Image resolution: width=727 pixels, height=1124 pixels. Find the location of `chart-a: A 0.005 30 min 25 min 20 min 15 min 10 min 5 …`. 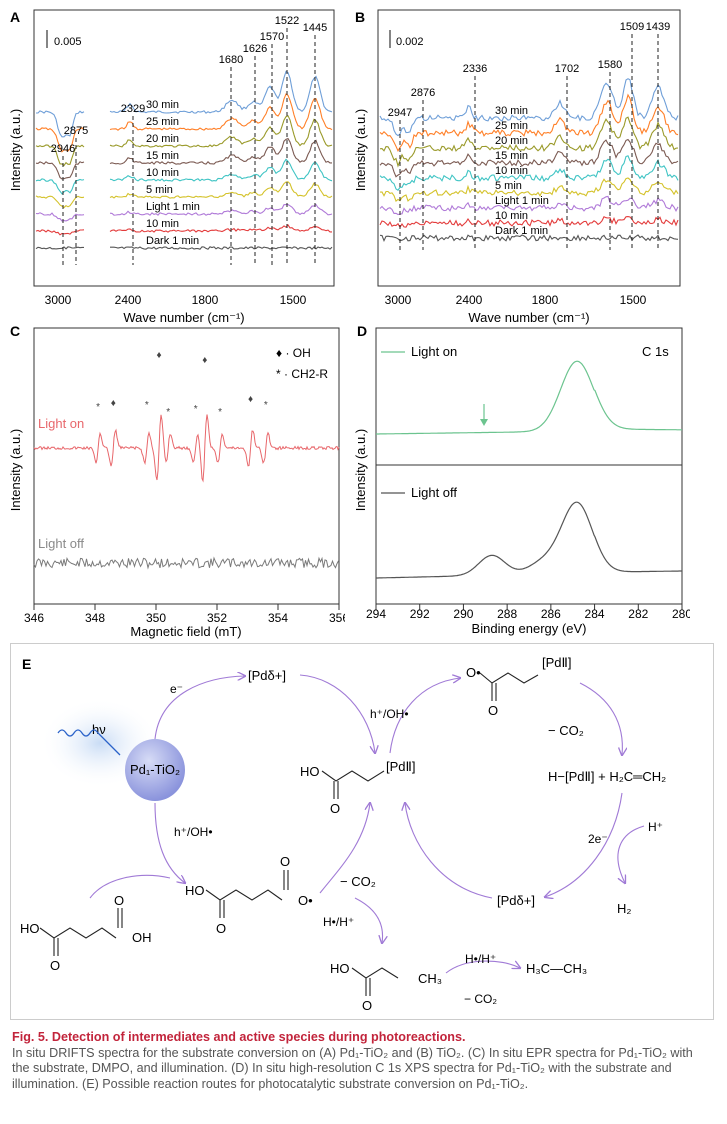

chart-a: A 0.005 30 min 25 min 20 min 15 min 10 min 5 … is located at coordinates (171, 167).